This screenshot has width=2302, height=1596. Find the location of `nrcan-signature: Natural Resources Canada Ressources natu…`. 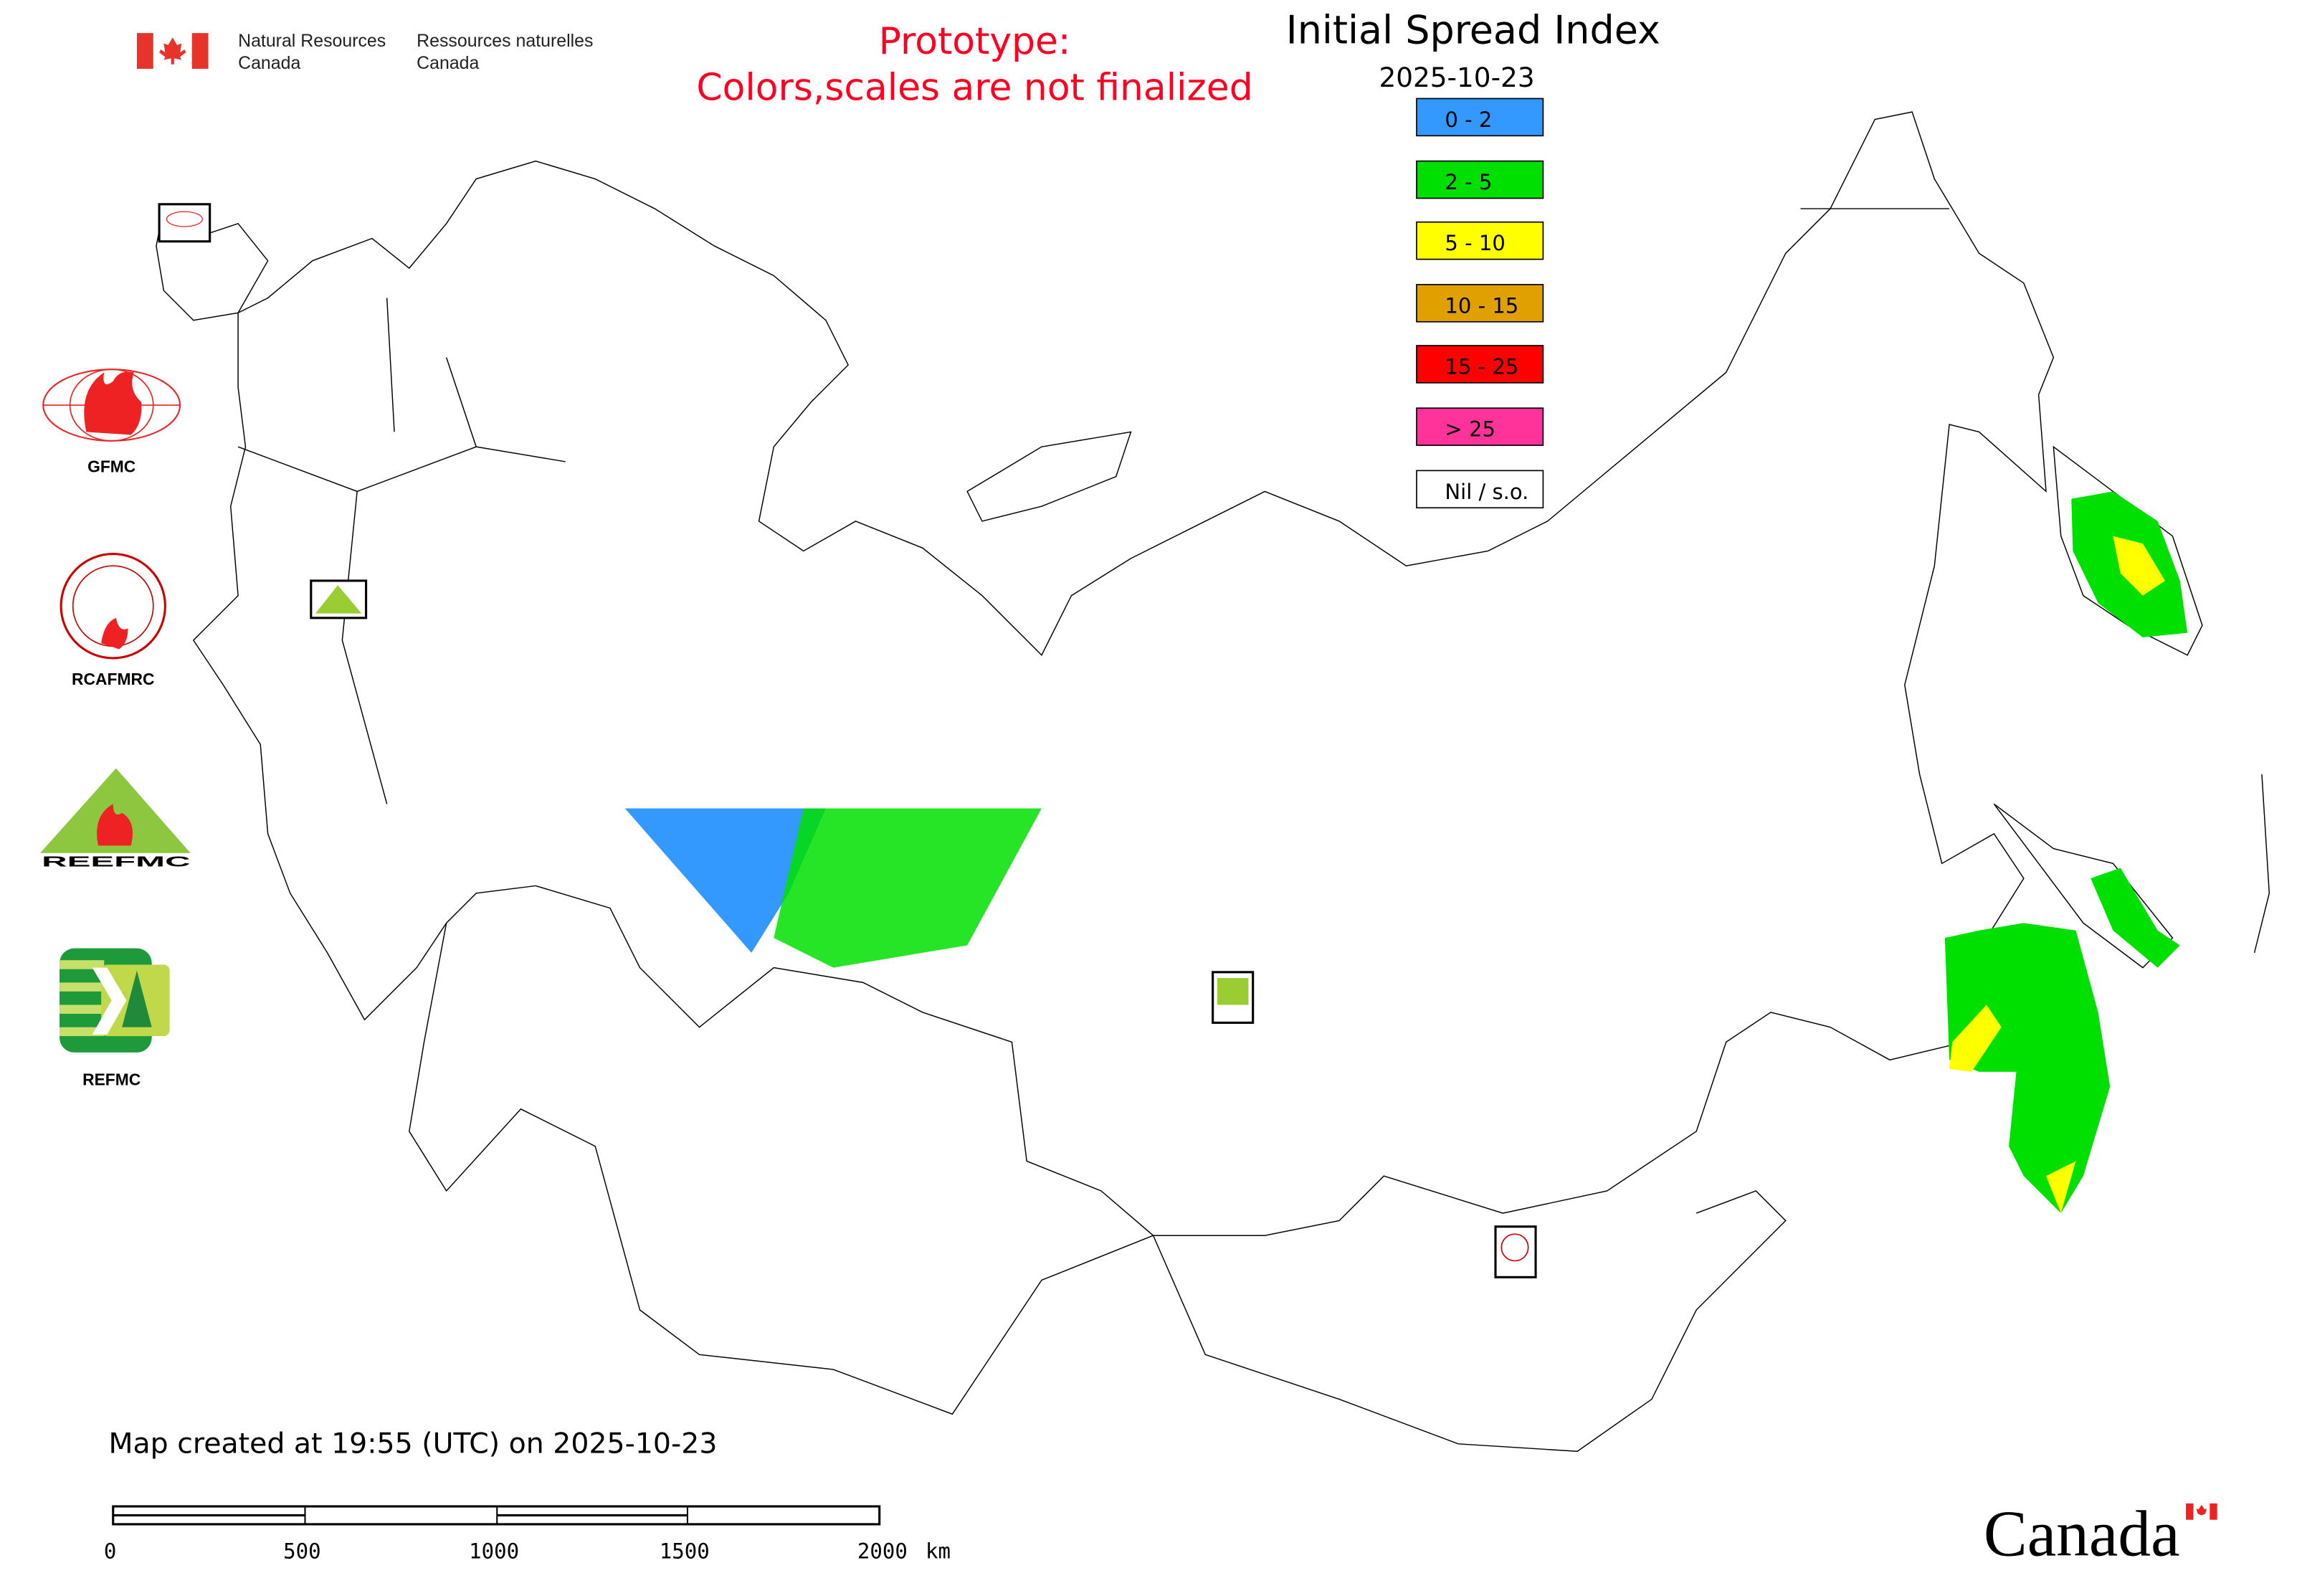

nrcan-signature: Natural Resources Canada Ressources natu… is located at coordinates (365, 52).